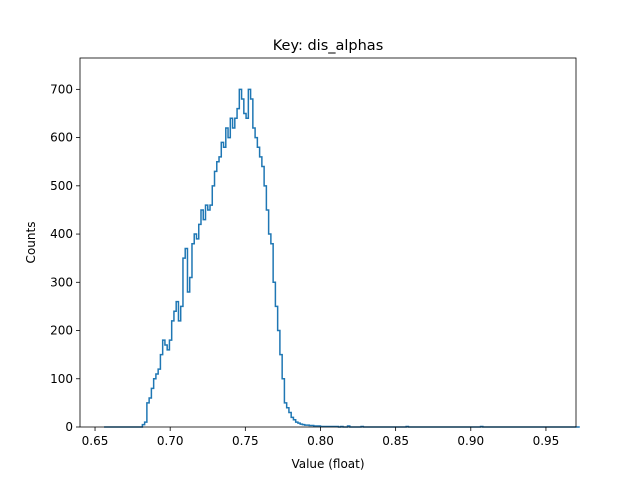 The height and width of the screenshot is (480, 640). Describe the element at coordinates (95, 441) in the screenshot. I see `x-tick-label: 0.65` at that location.